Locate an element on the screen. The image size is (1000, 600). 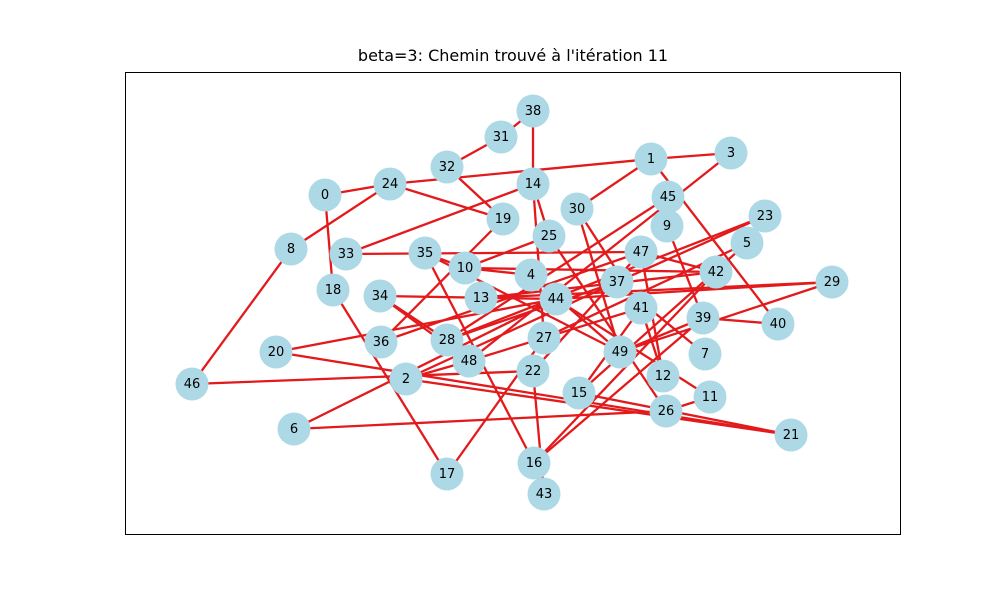
node-16: 16 is located at coordinates (534, 463).